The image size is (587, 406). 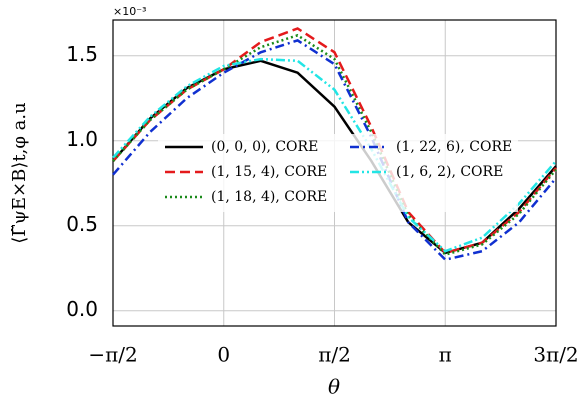 What do you see at coordinates (269, 172) in the screenshot?
I see `legend-label: (1, 15, 4), CORE` at bounding box center [269, 172].